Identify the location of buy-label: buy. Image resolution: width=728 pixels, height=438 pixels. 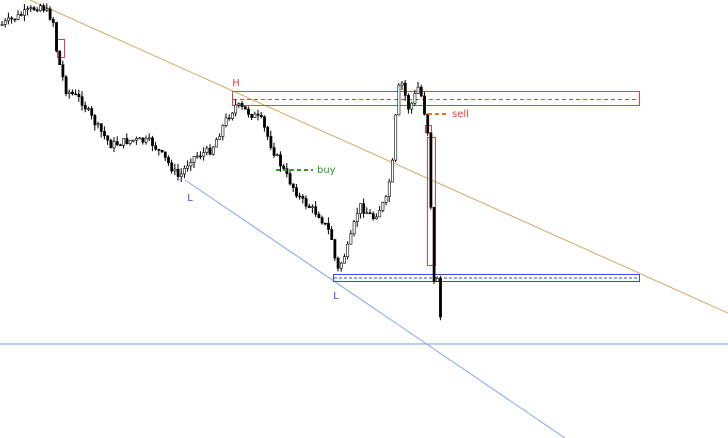
(326, 170).